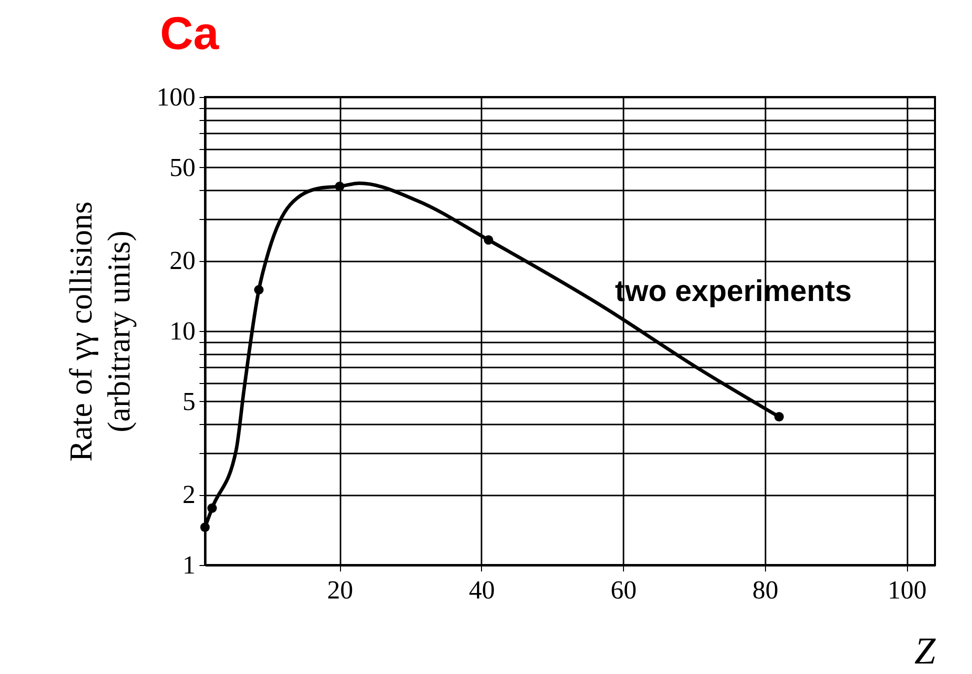 The width and height of the screenshot is (972, 674). What do you see at coordinates (907, 590) in the screenshot?
I see `x-tick-label: 100` at bounding box center [907, 590].